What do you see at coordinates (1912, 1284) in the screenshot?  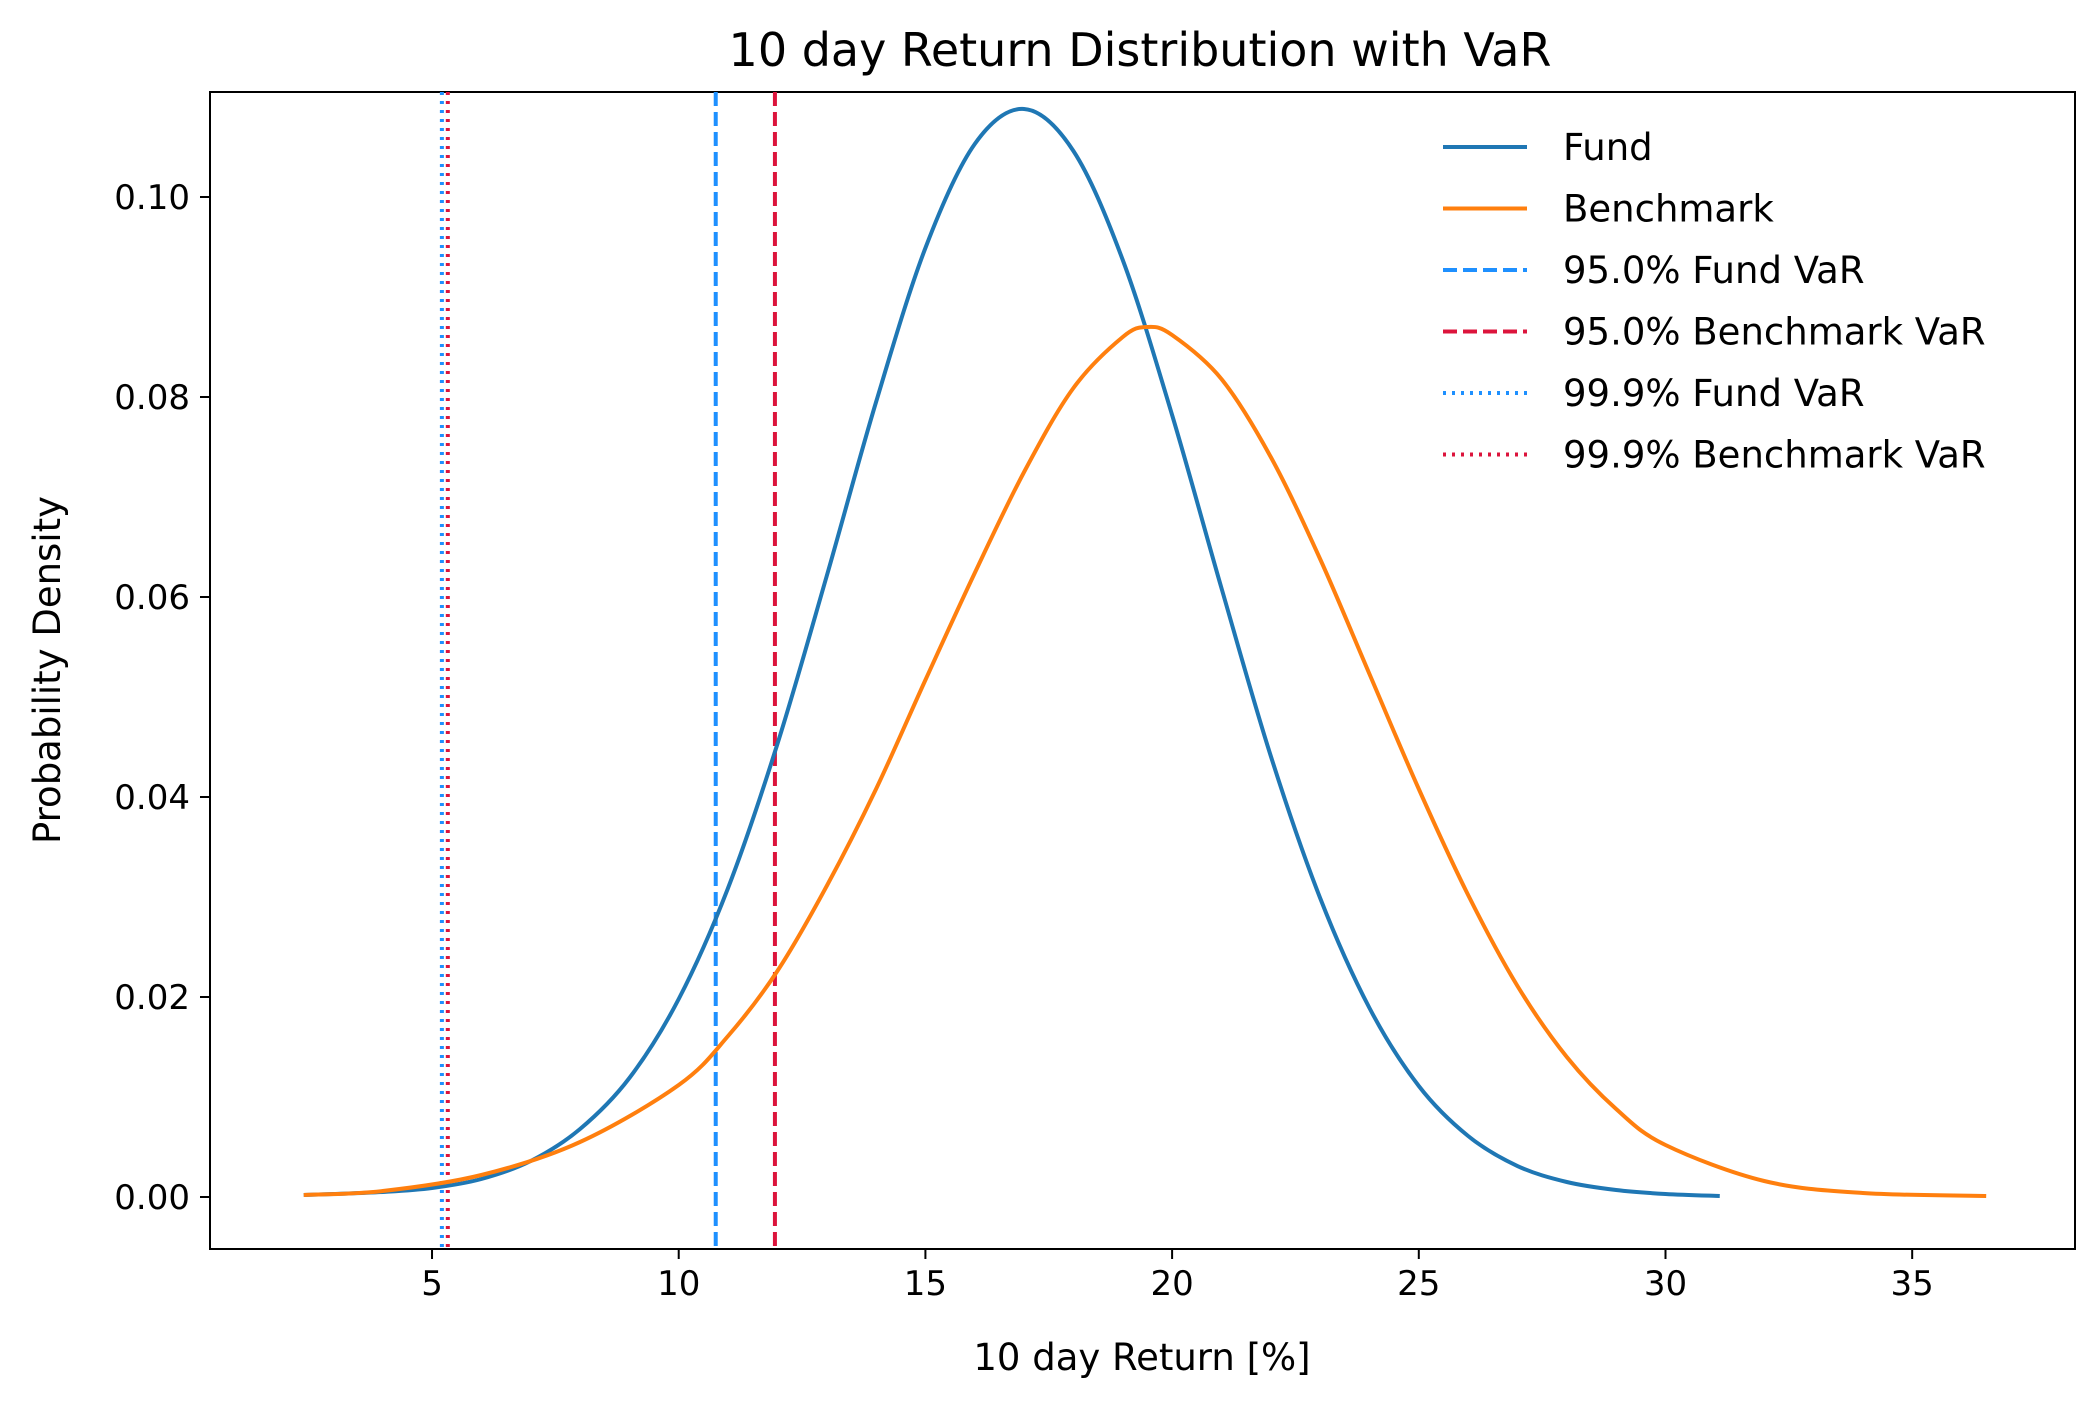 I see `x-tick-label: 35` at bounding box center [1912, 1284].